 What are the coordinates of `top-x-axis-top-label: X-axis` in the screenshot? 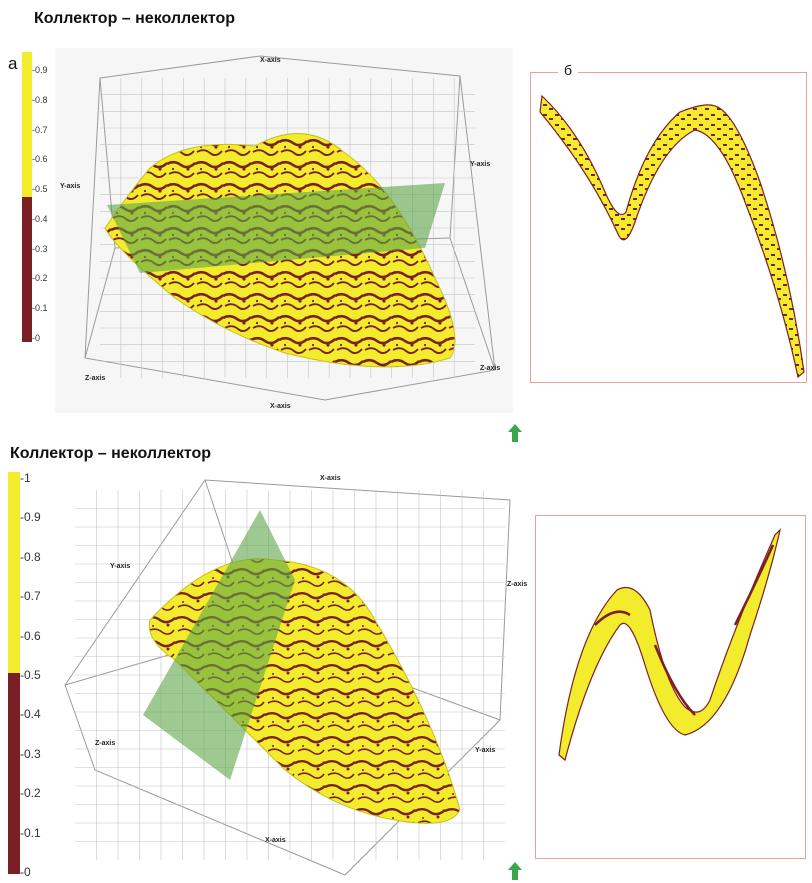 It's located at (270, 60).